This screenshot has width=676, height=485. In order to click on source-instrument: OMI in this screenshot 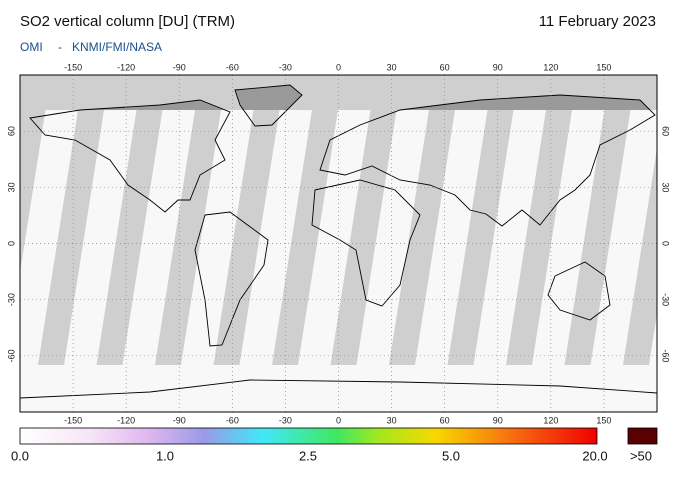, I will do `click(31, 47)`.